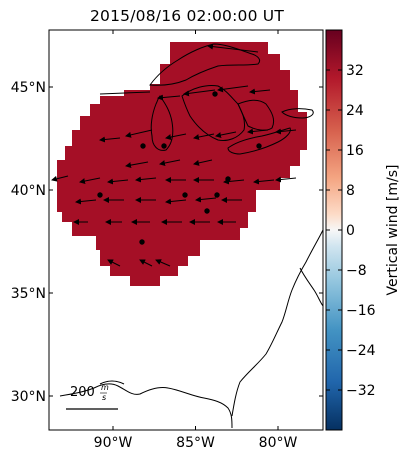 The width and height of the screenshot is (408, 461). What do you see at coordinates (355, 151) in the screenshot?
I see `colorbar-tick-label: 16` at bounding box center [355, 151].